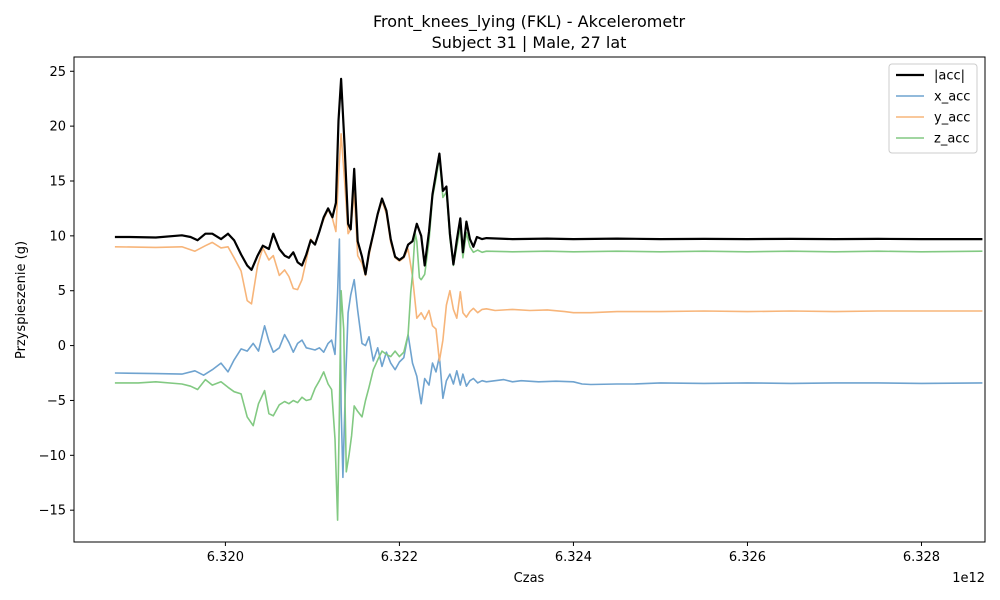 This screenshot has width=1000, height=600. What do you see at coordinates (949, 76) in the screenshot?
I see `legend-label: |acc|` at bounding box center [949, 76].